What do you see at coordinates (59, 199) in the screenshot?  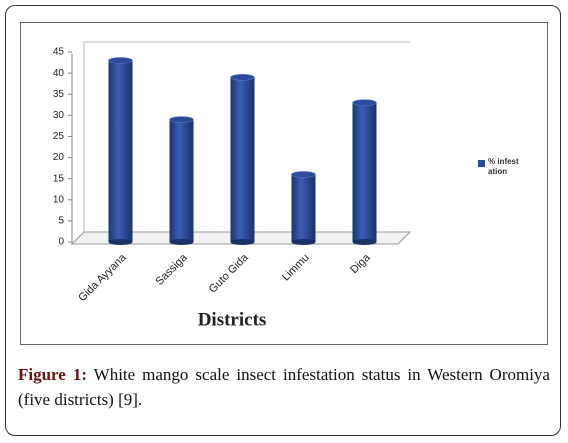 I see `y-tick-label: 10` at bounding box center [59, 199].